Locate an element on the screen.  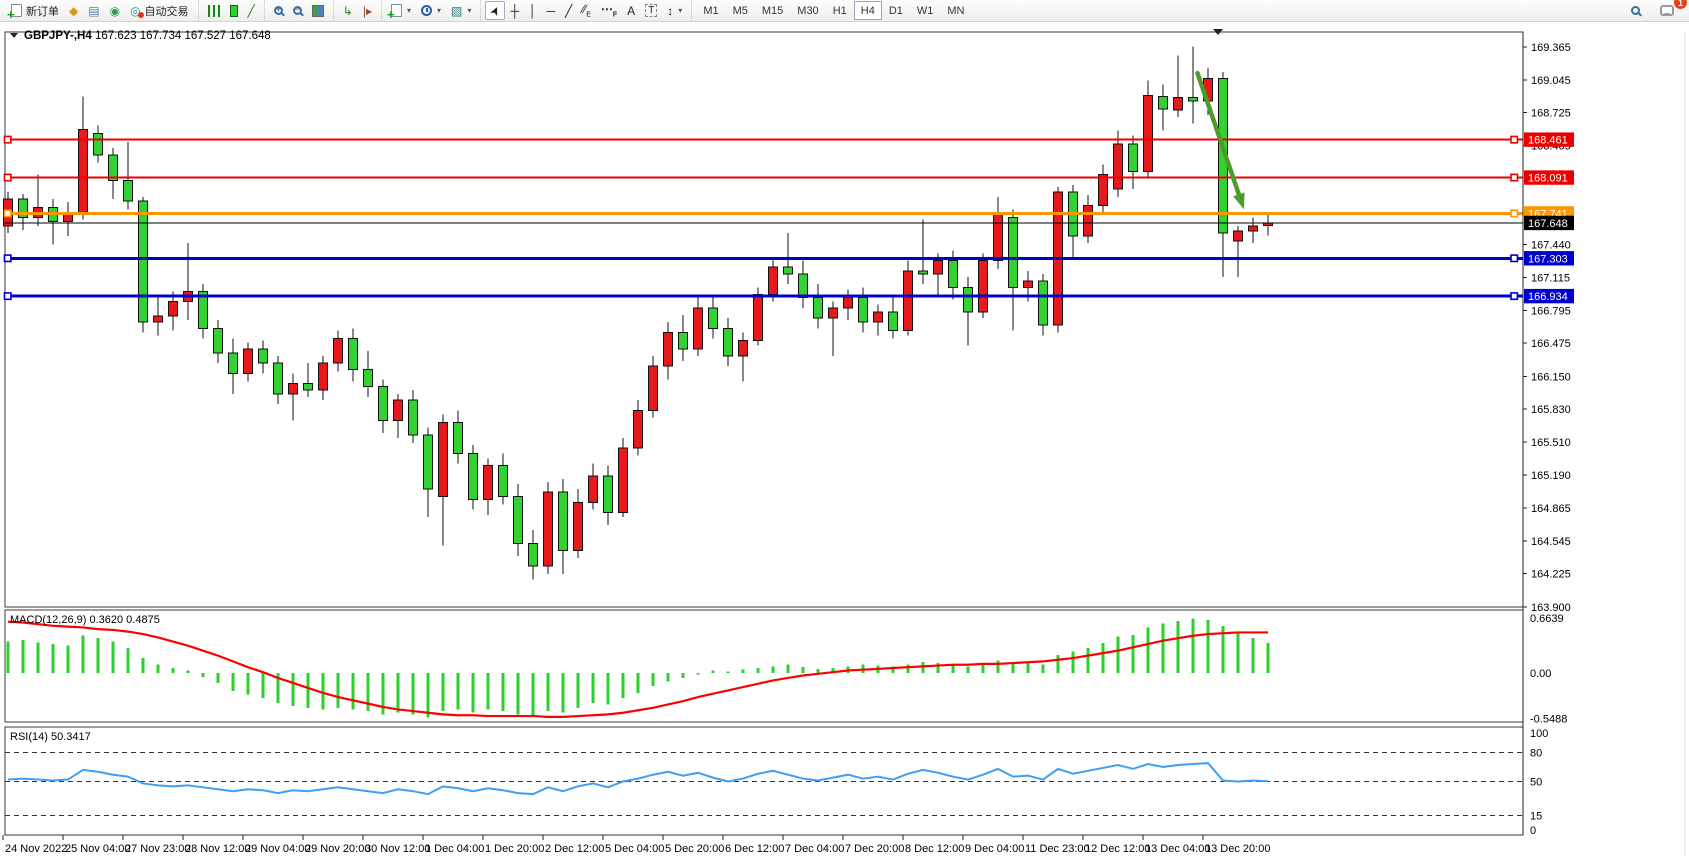
tile-windows-button is located at coordinates (318, 10).